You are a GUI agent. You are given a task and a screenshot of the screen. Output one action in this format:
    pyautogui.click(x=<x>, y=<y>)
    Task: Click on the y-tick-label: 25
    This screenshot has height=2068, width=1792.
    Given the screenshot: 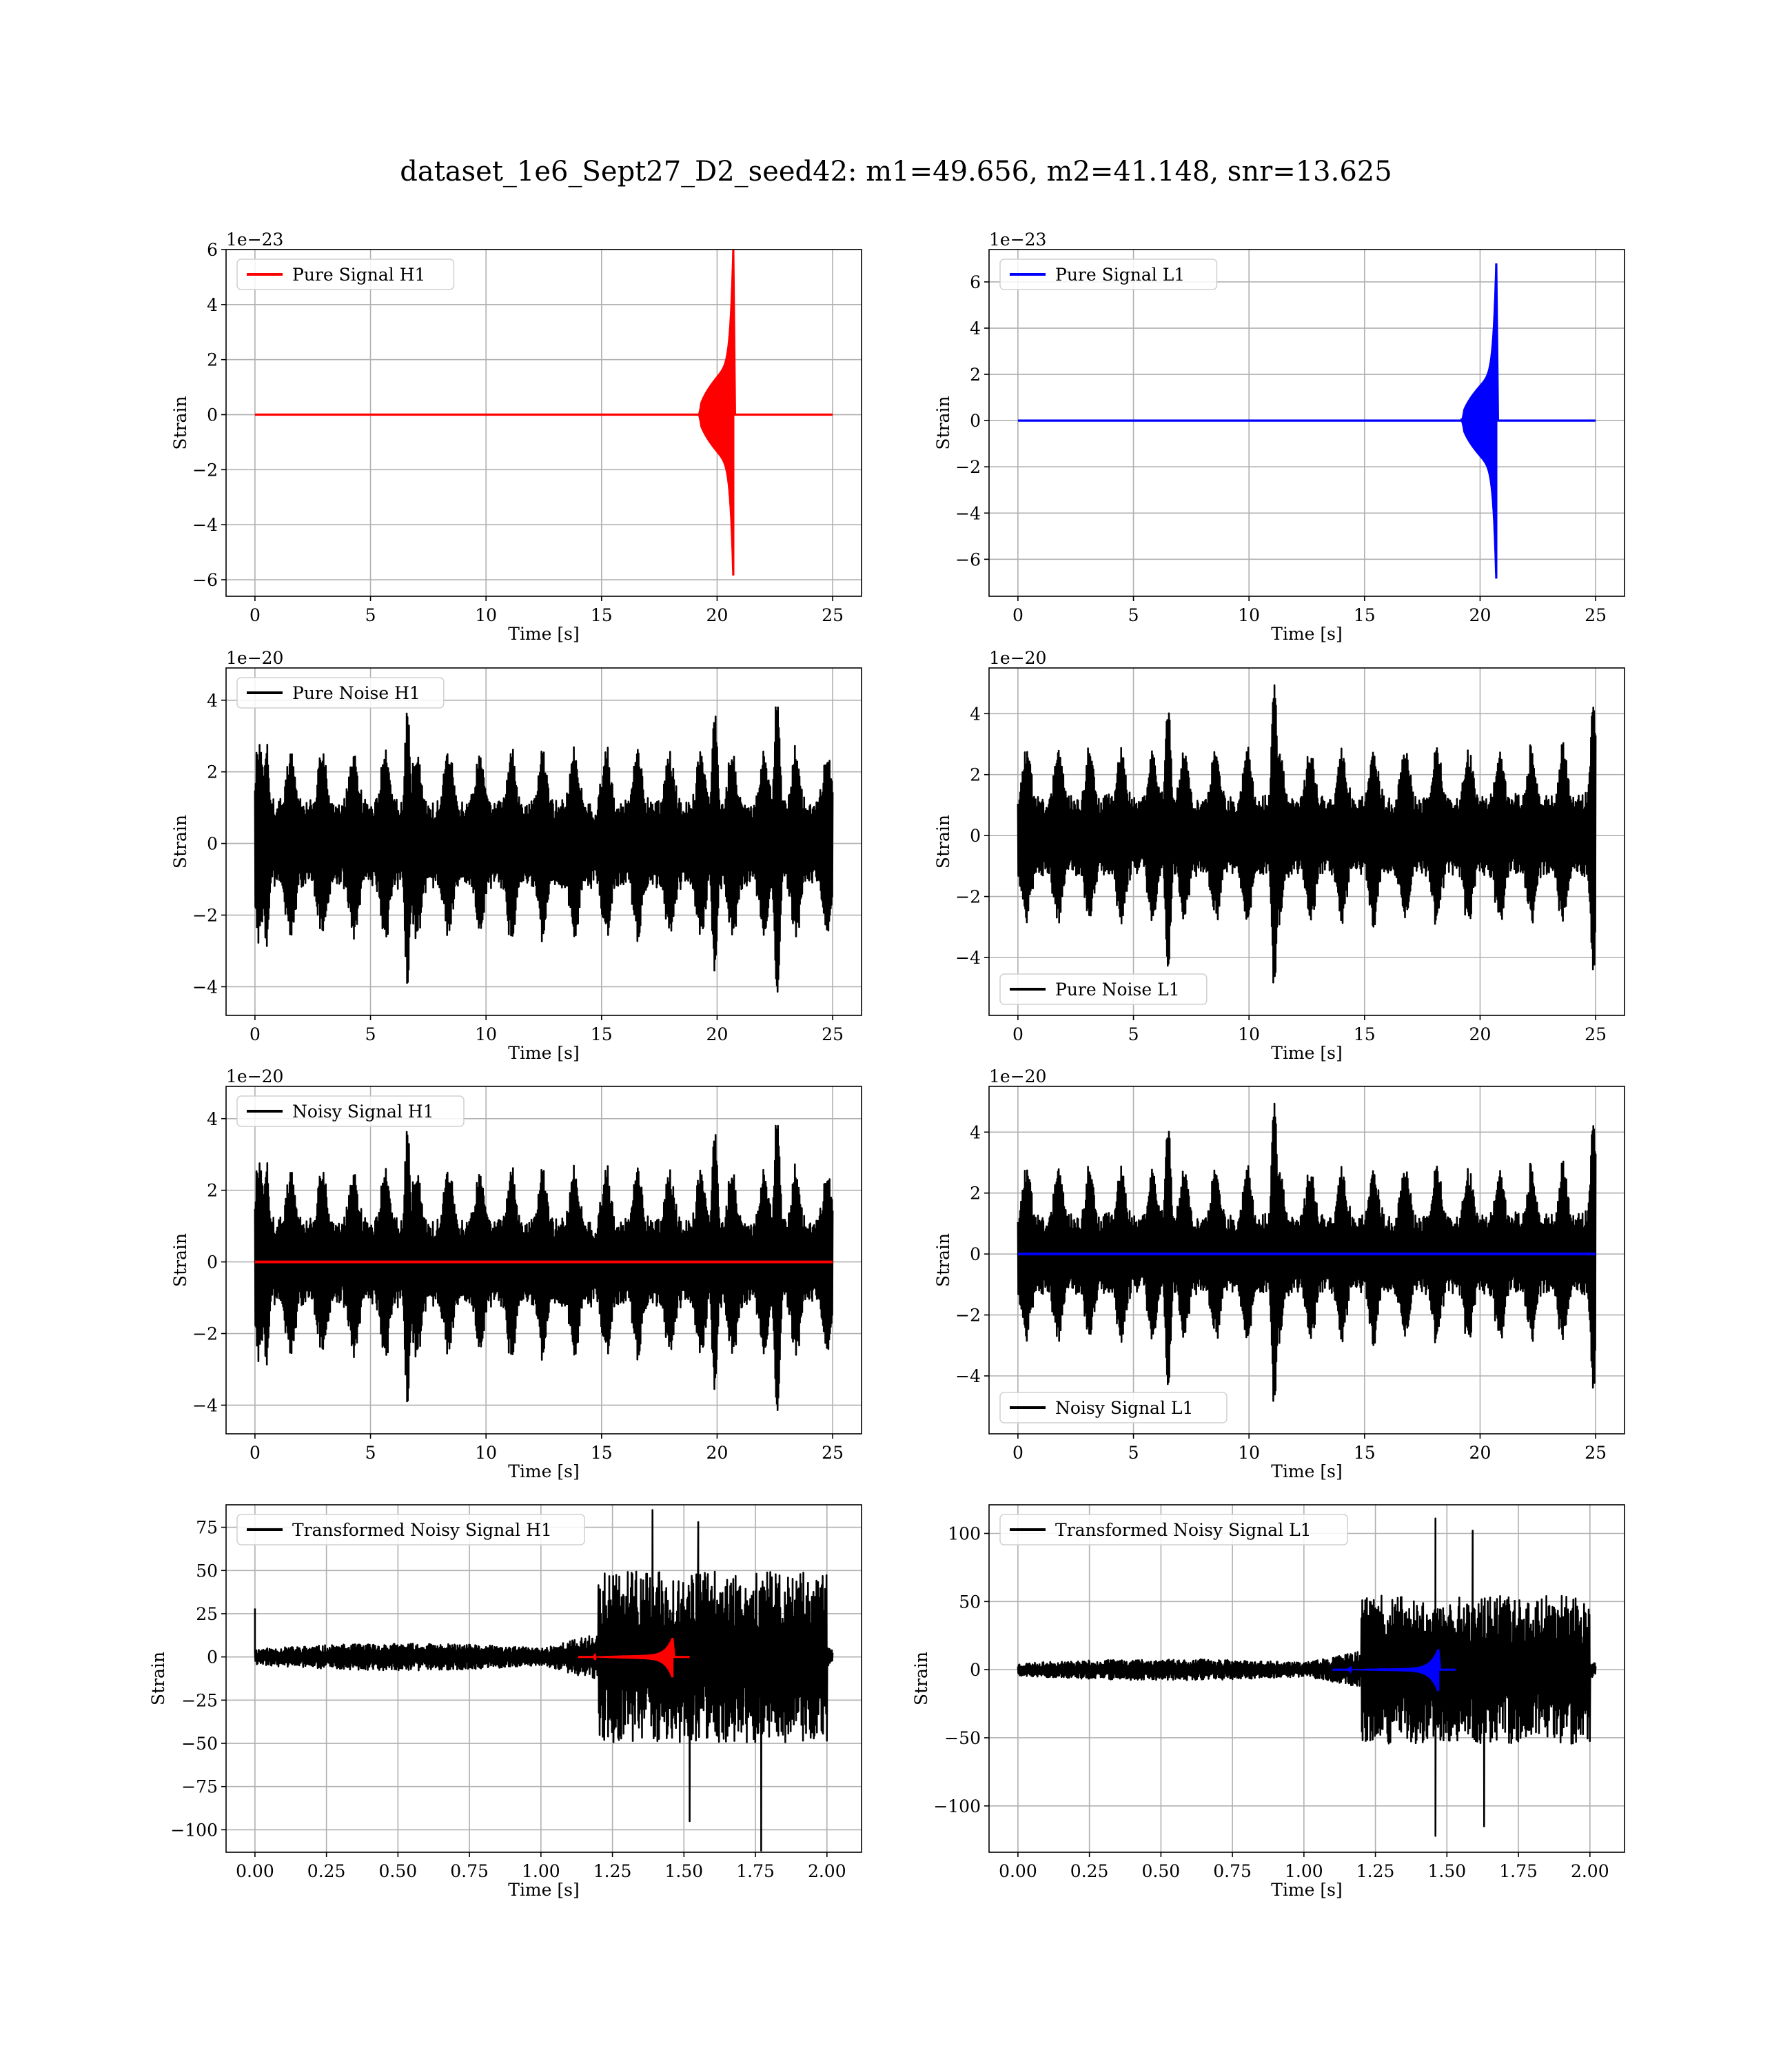 What is the action you would take?
    pyautogui.click(x=207, y=1614)
    